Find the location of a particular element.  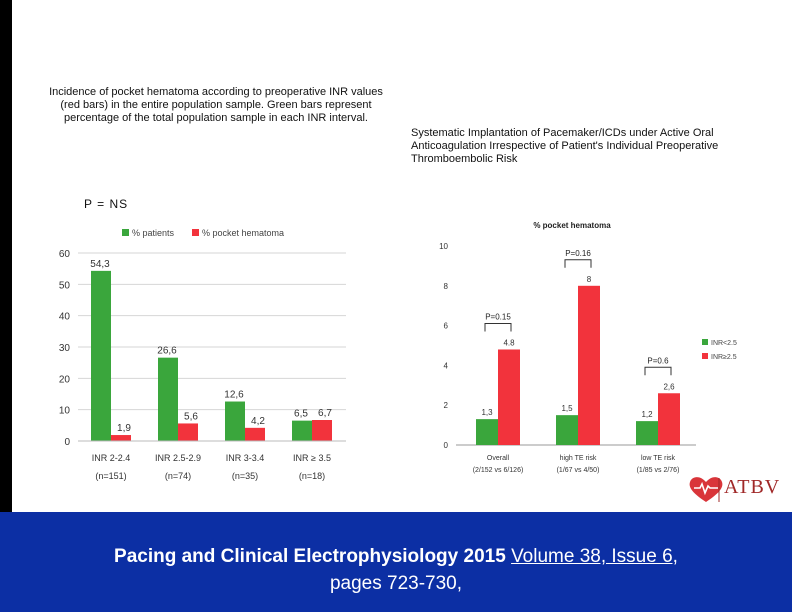

legend-label: % pocket hematoma is located at coordinates (243, 233).